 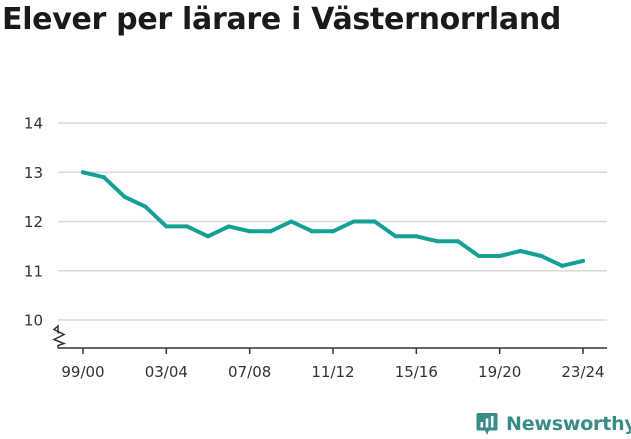 What do you see at coordinates (332, 372) in the screenshot?
I see `x-tick-label: 11/12` at bounding box center [332, 372].